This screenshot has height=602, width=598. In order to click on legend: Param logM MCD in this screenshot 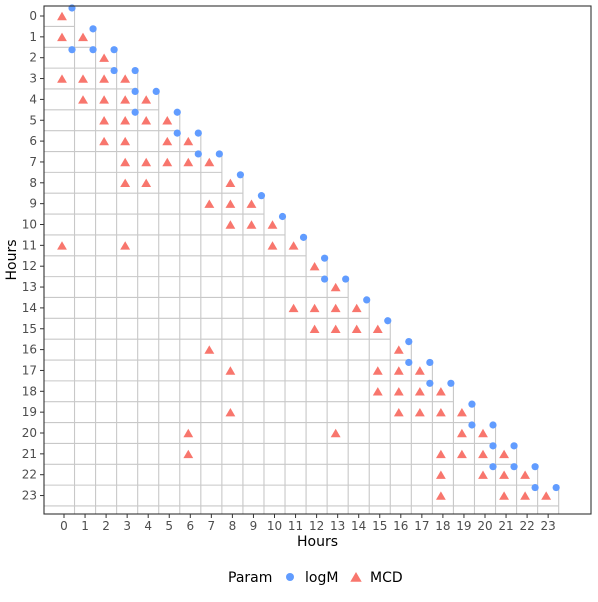, I will do `click(315, 578)`.